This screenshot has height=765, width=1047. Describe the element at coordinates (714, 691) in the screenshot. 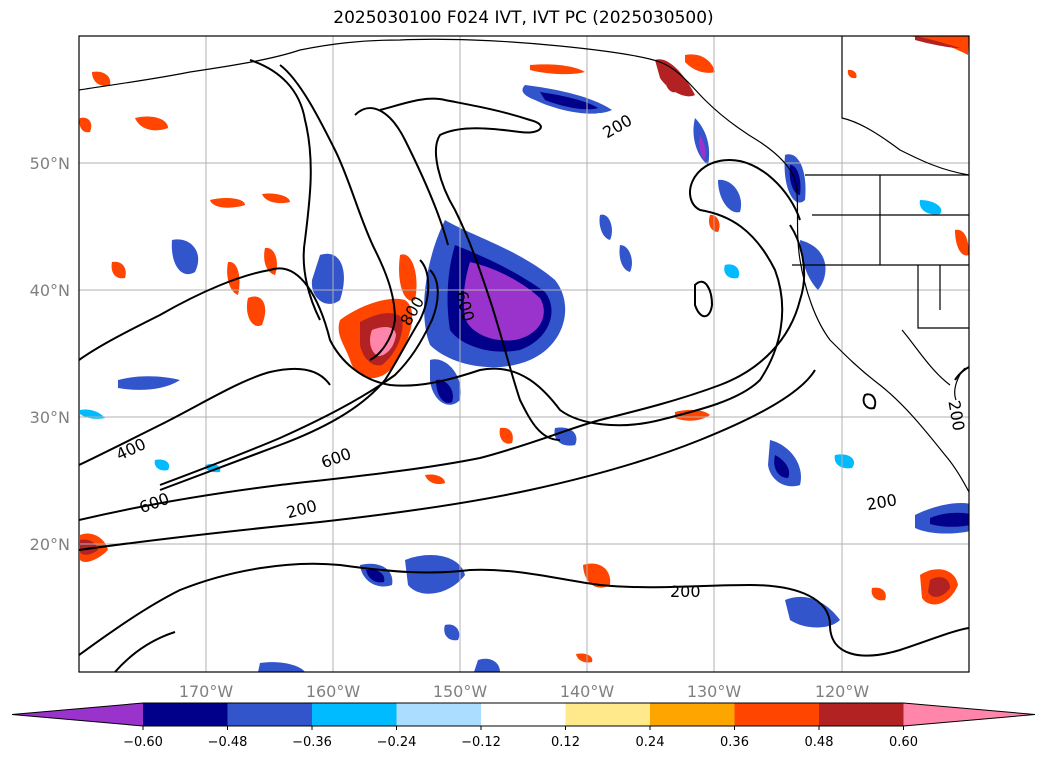

I see `lon-label: 130°W` at that location.